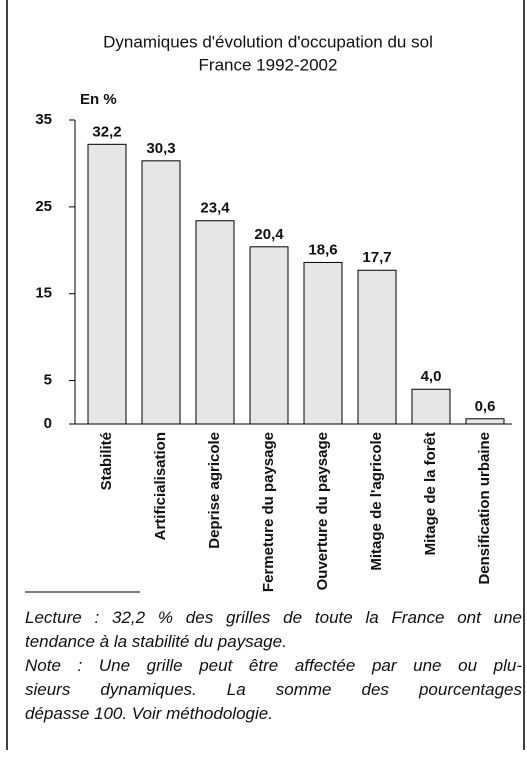  Describe the element at coordinates (485, 406) in the screenshot. I see `value-label: 0,6` at that location.